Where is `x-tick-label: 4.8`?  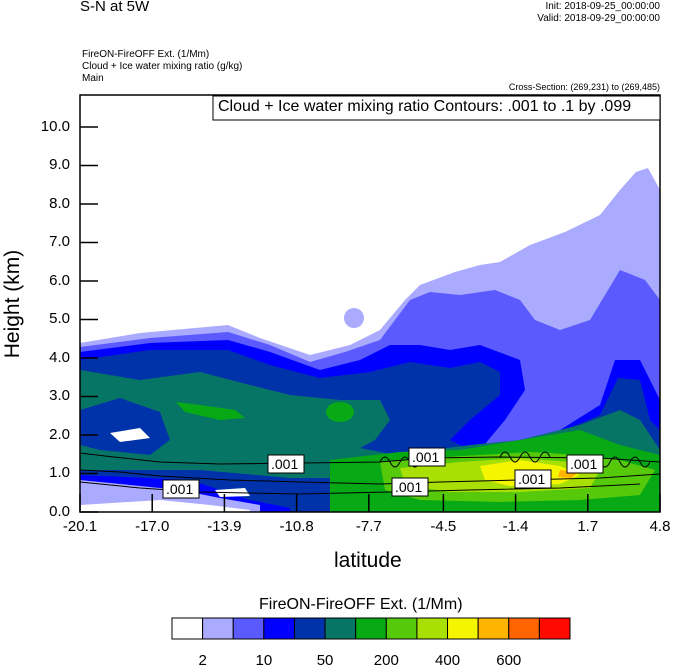
x-tick-label: 4.8 is located at coordinates (660, 526).